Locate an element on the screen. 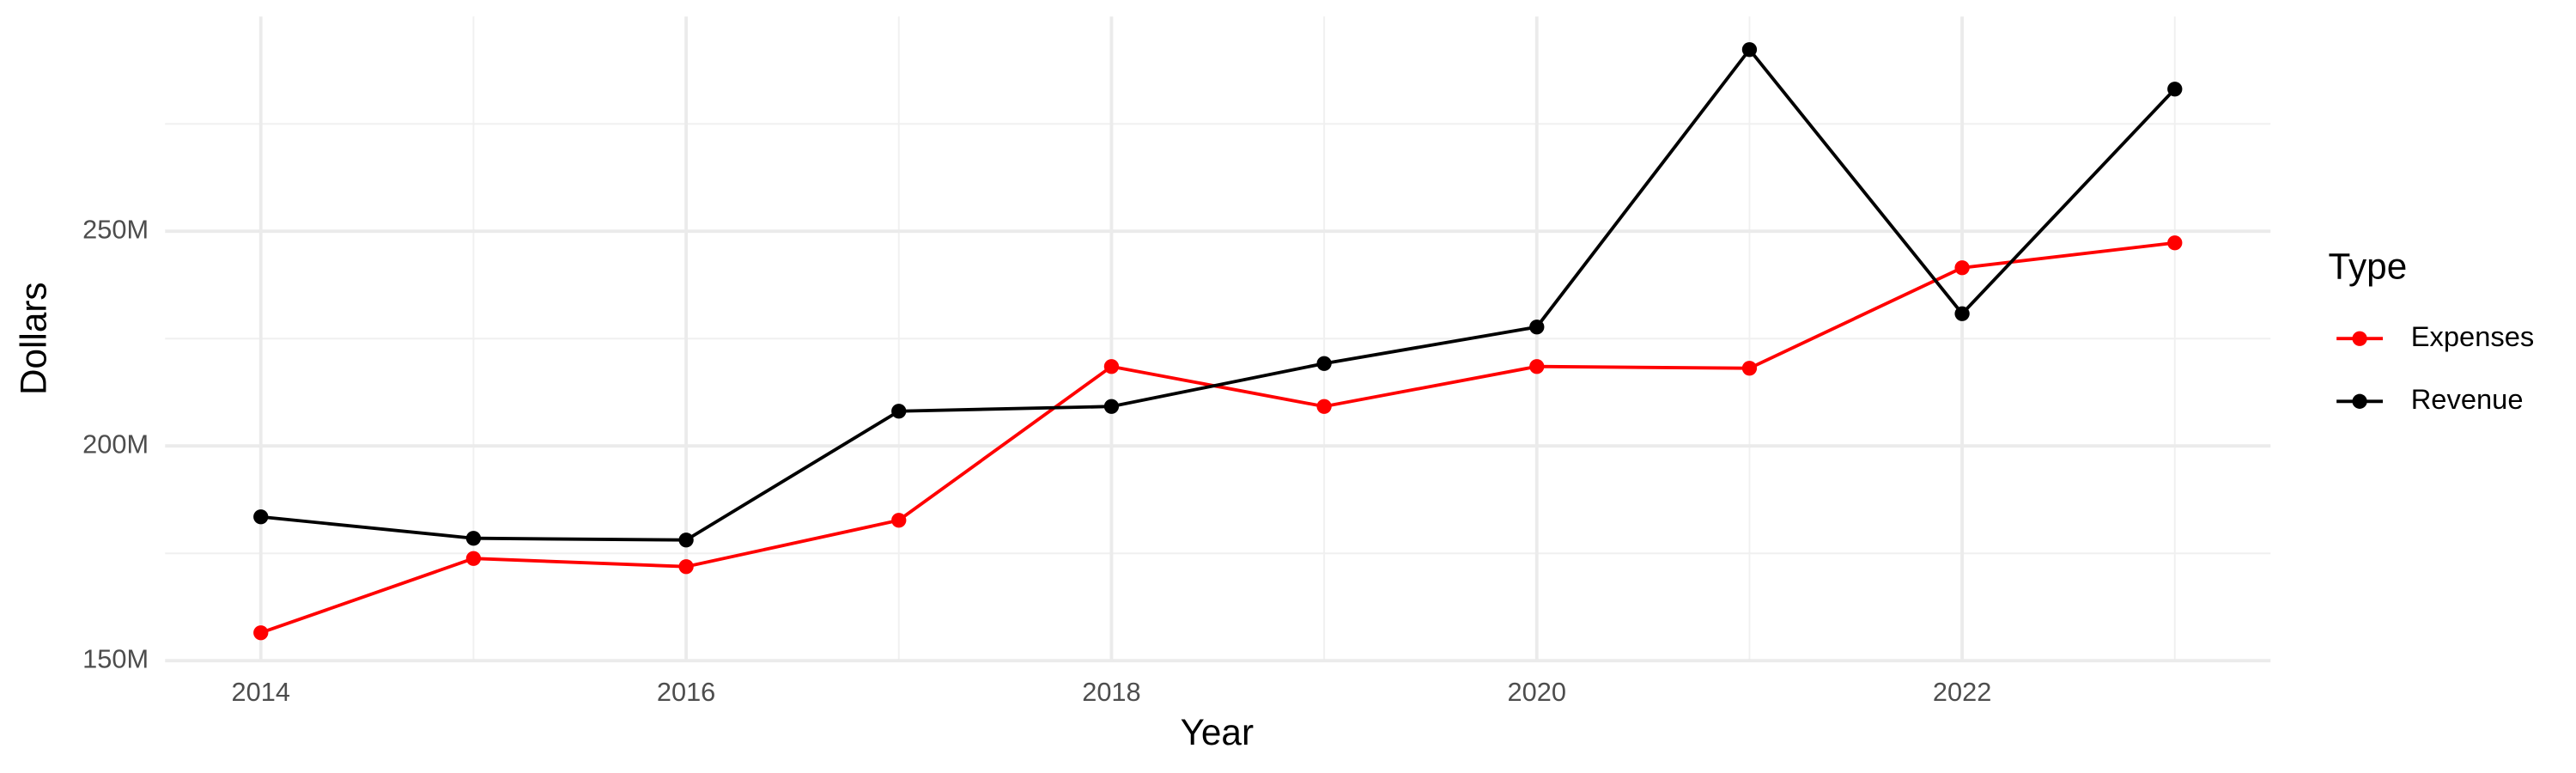  legend-title: Type is located at coordinates (2368, 267).